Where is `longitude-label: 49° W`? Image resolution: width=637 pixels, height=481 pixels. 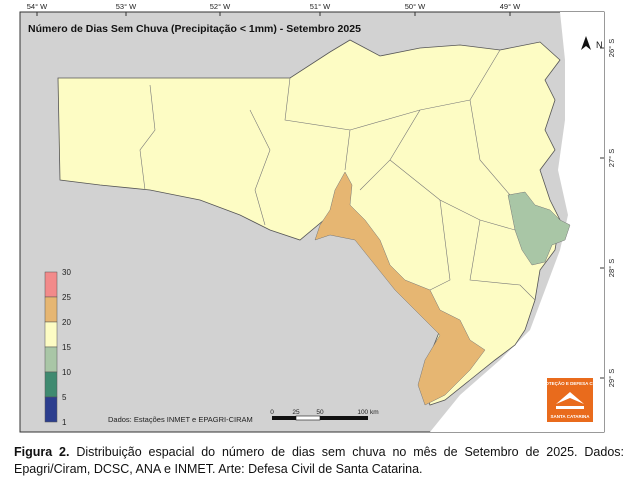
longitude-label: 49° W is located at coordinates (510, 6).